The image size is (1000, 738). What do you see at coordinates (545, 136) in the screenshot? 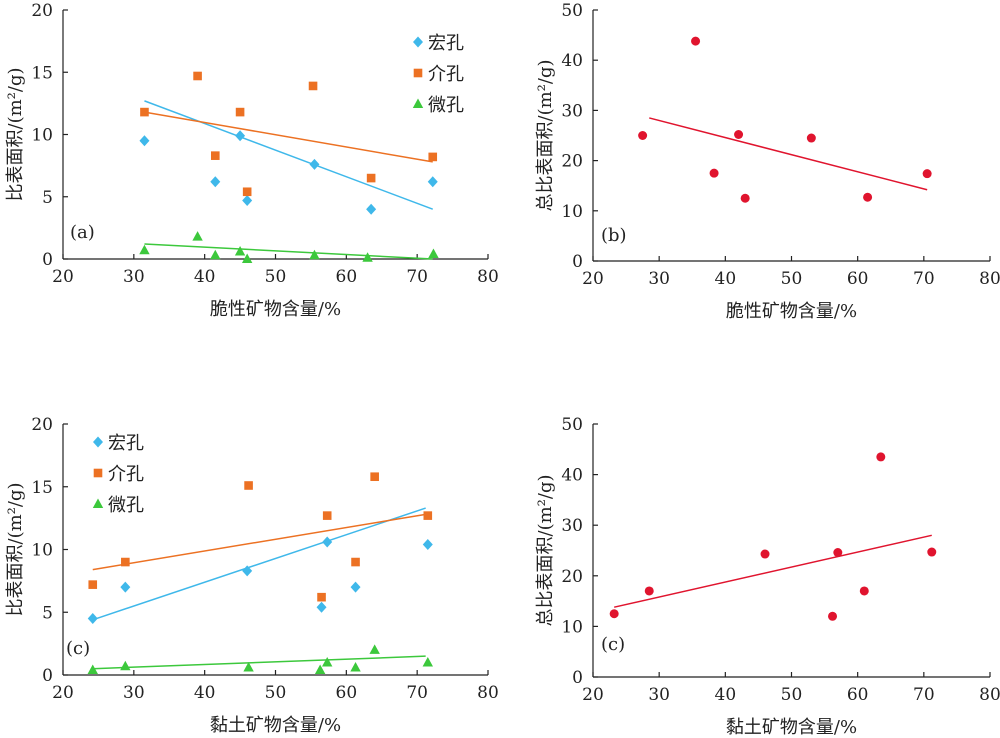
I see `y-axis-title: 总比表面积/(m²/g)` at bounding box center [545, 136].